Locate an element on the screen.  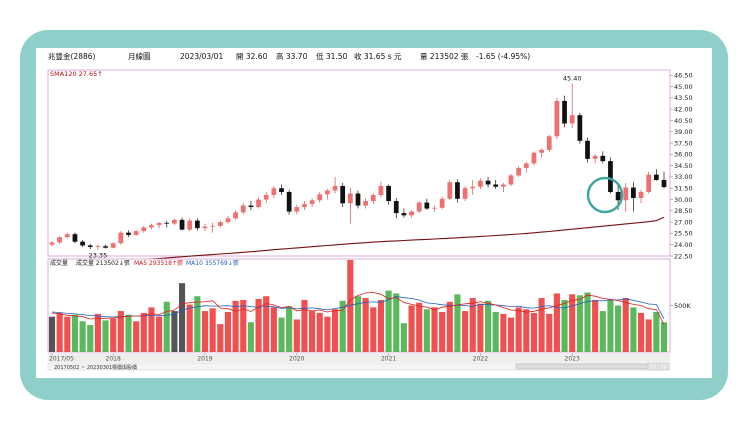
time-axis-bar is located at coordinates (359, 357).